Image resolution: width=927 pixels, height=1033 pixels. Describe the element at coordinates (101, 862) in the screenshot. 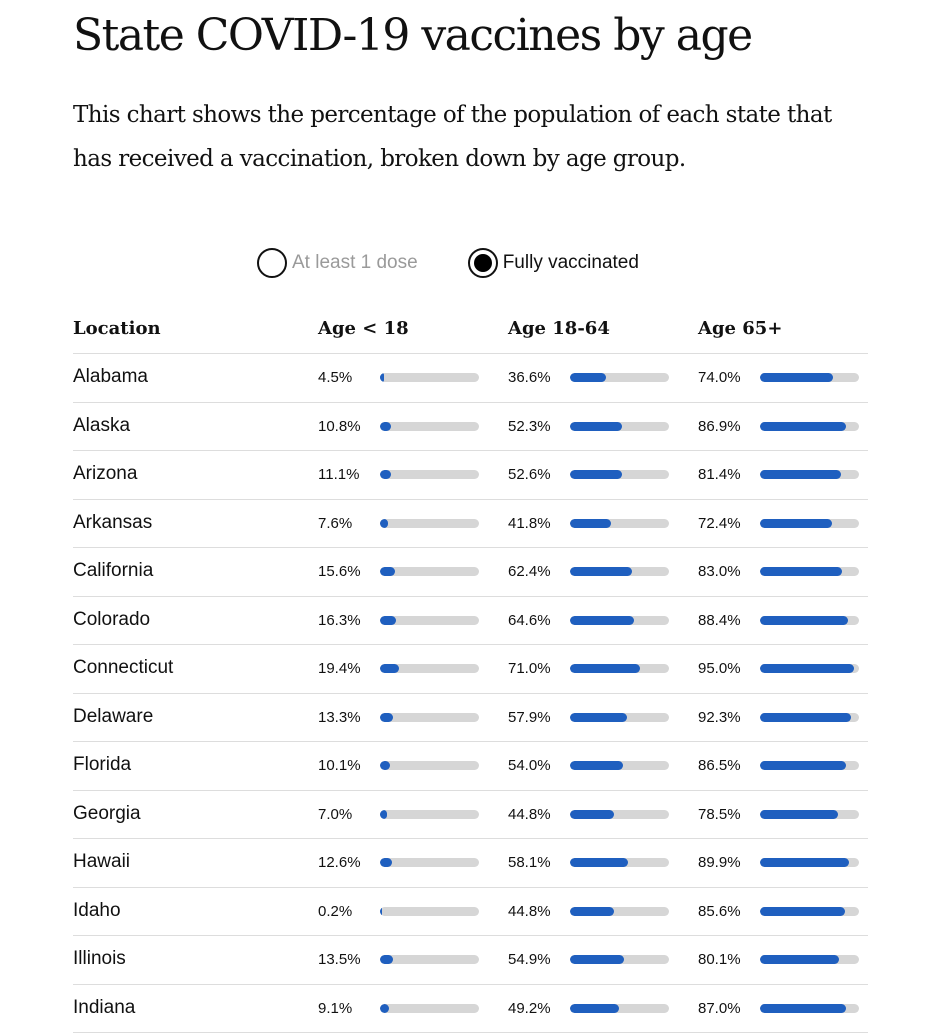

I see `location-label: Hawaii` at that location.